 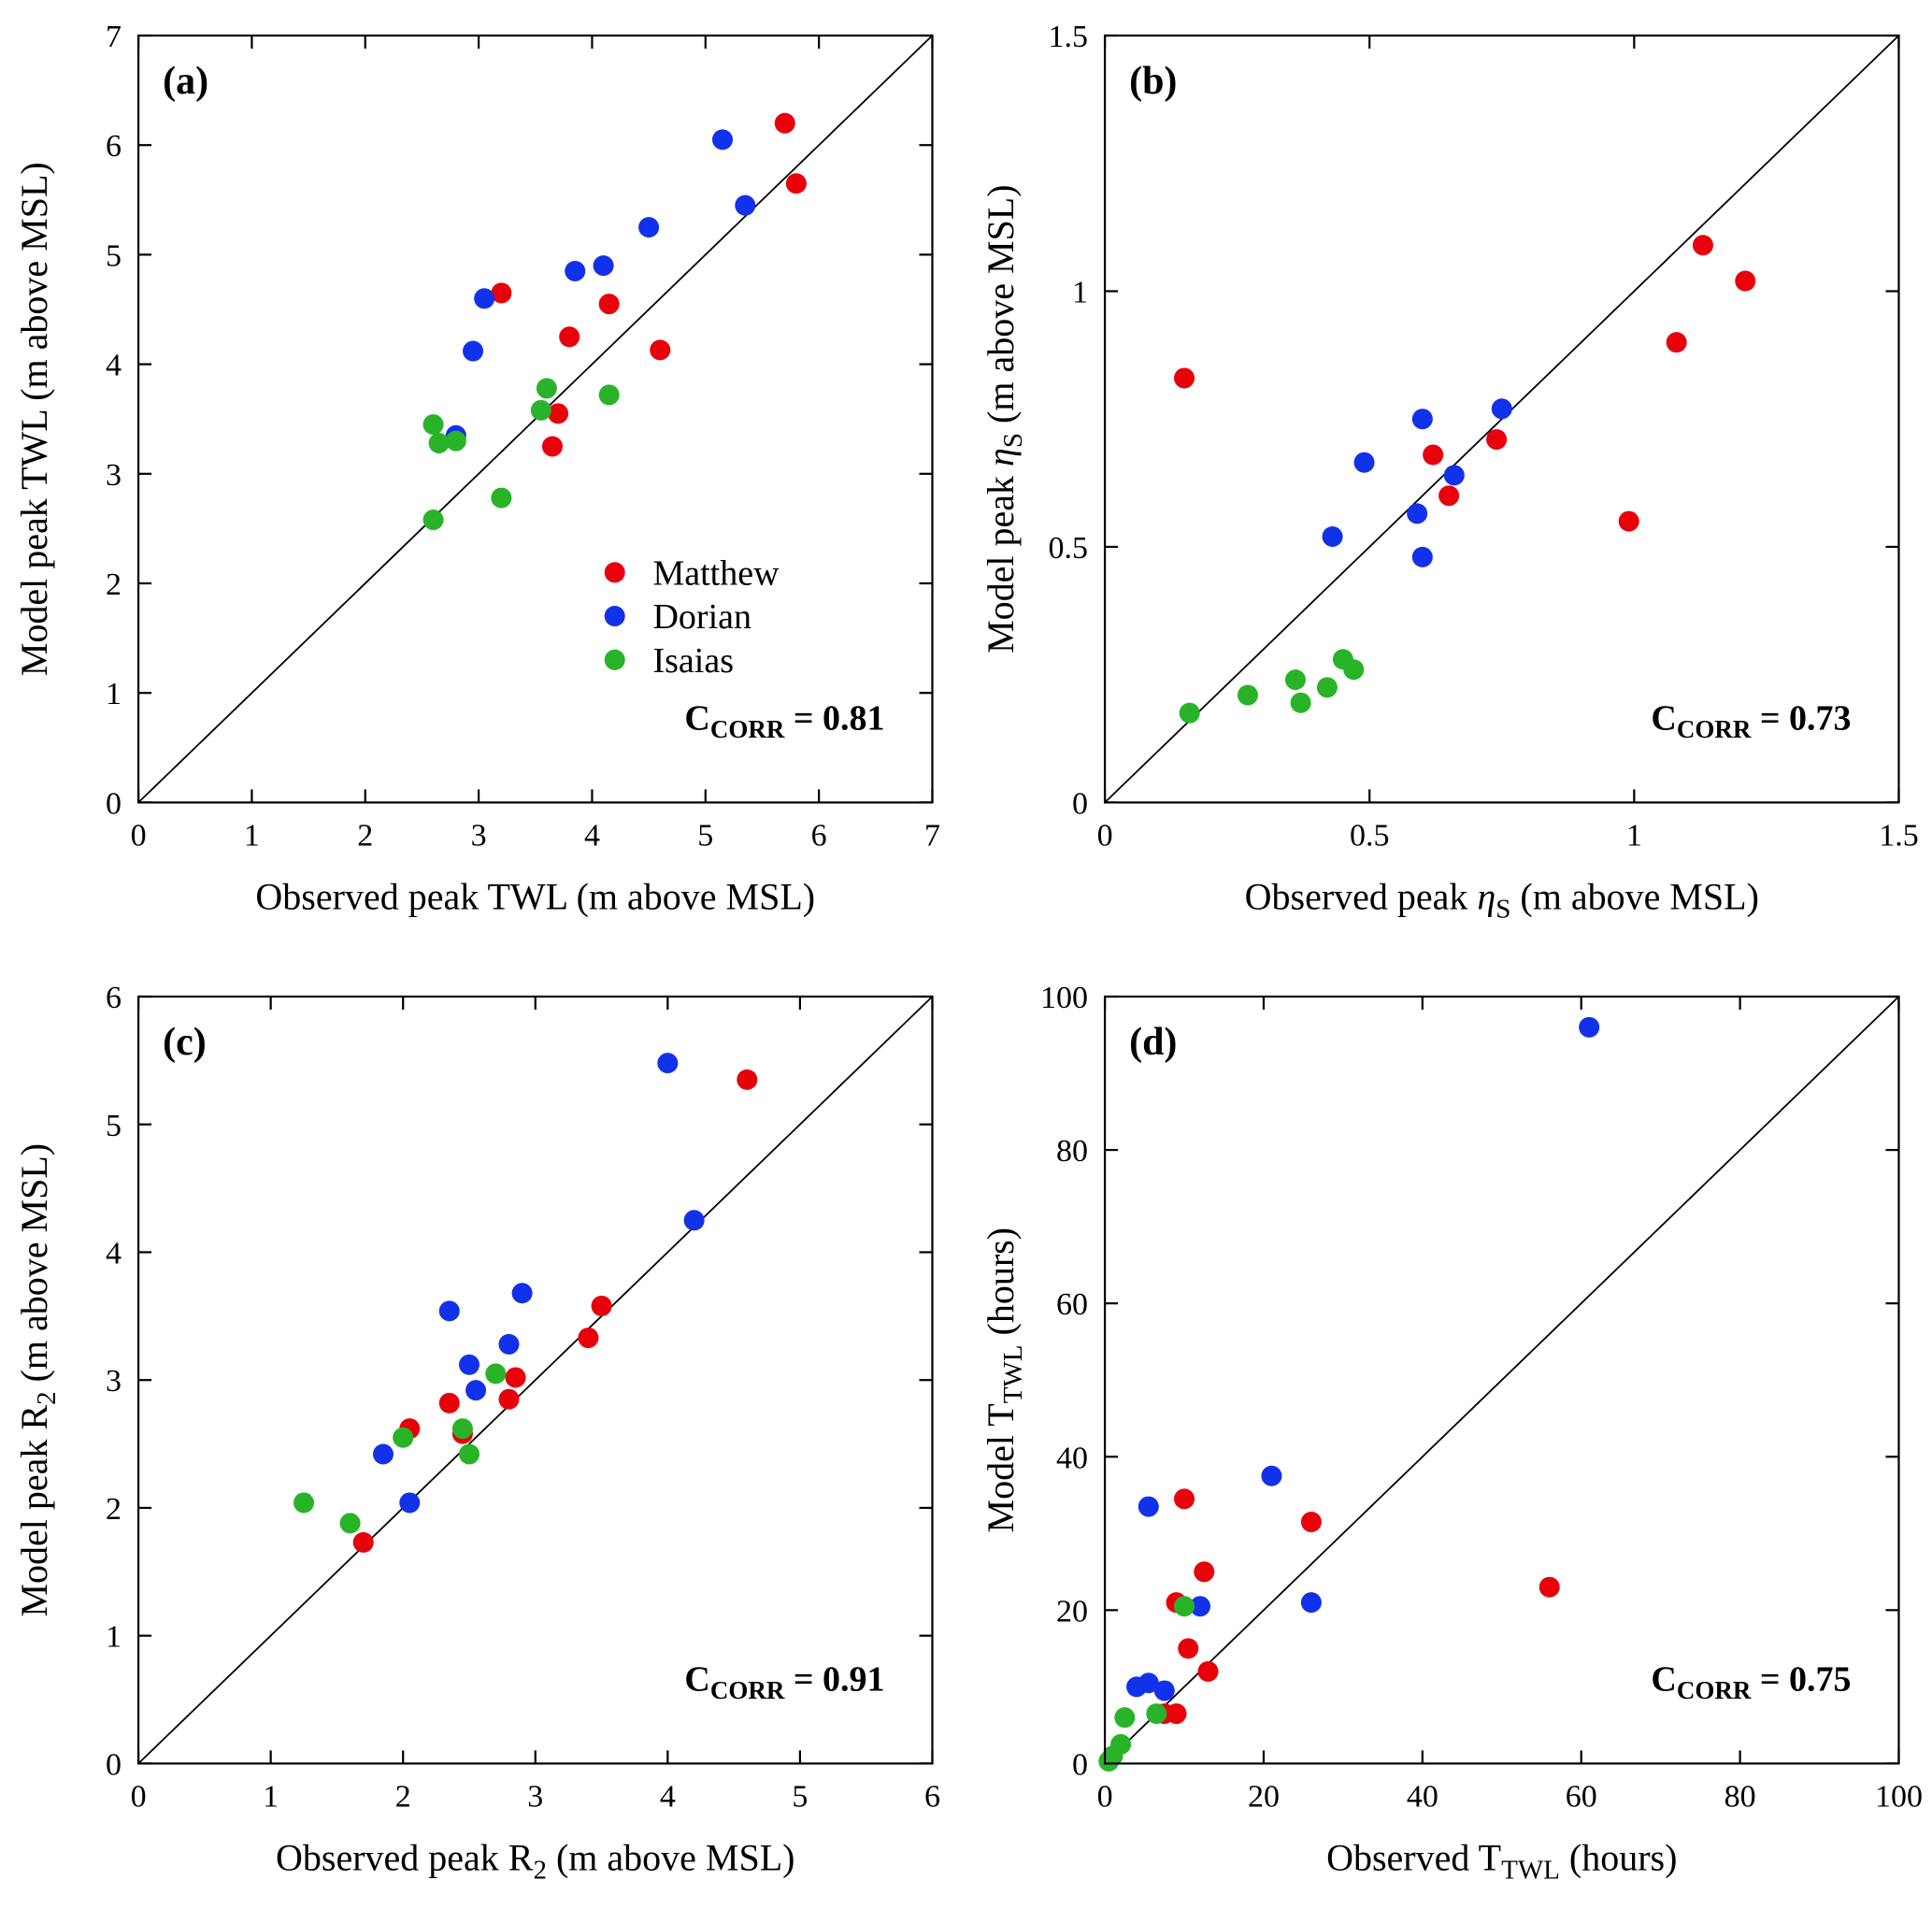 What do you see at coordinates (1068, 548) in the screenshot?
I see `y-tick-label: 0.5` at bounding box center [1068, 548].